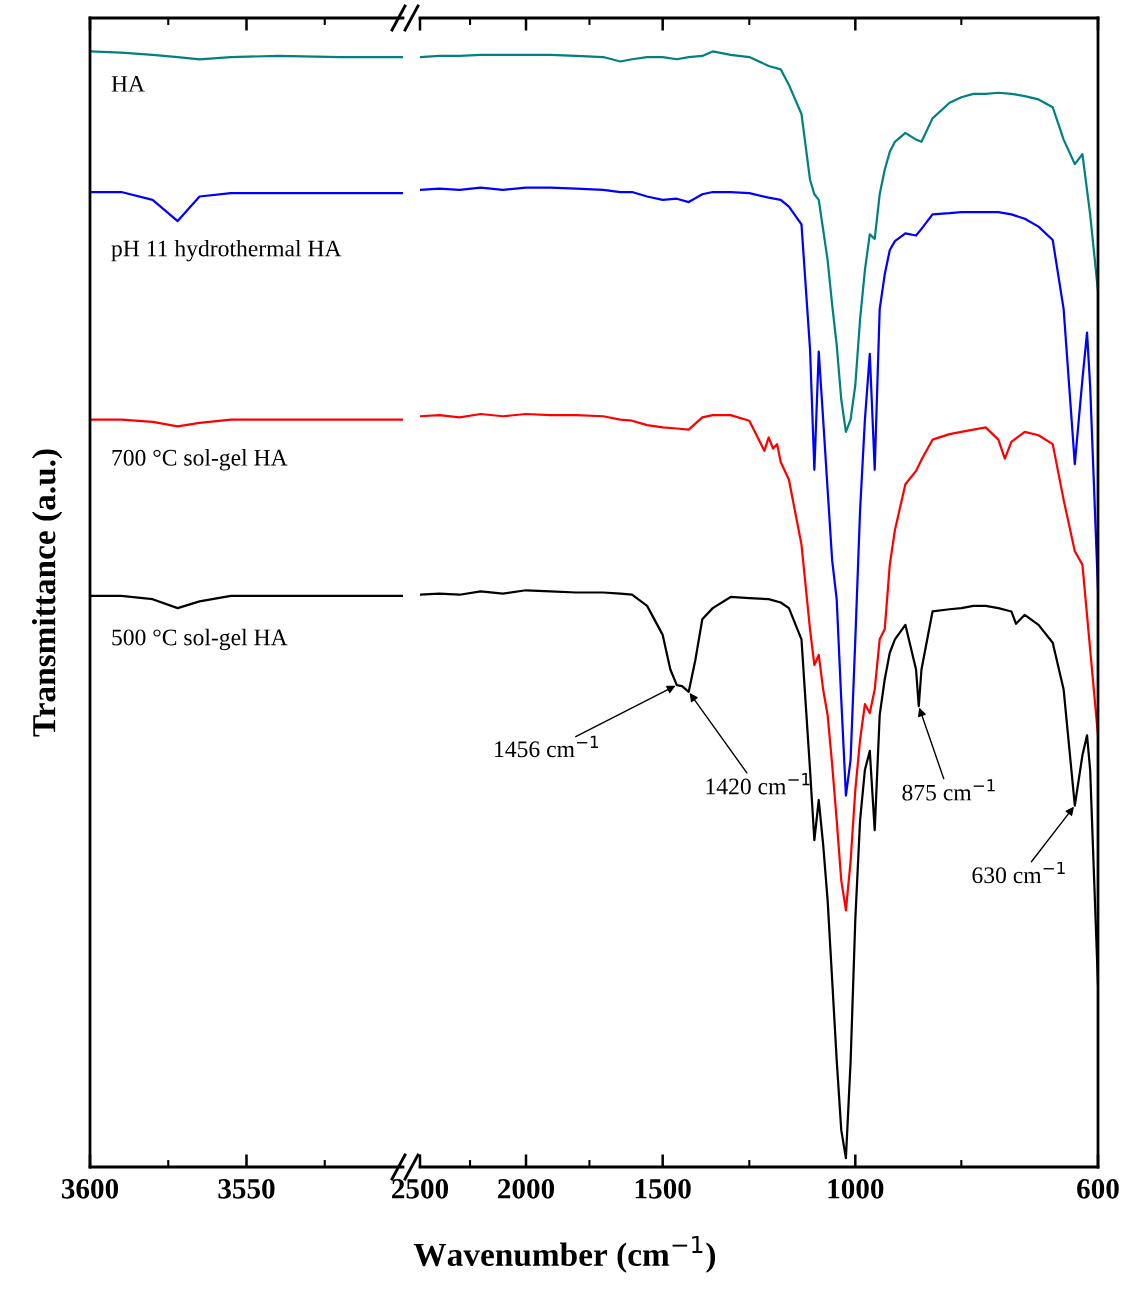 The height and width of the screenshot is (1293, 1139). I want to click on x-tick-label: 2500, so click(420, 1188).